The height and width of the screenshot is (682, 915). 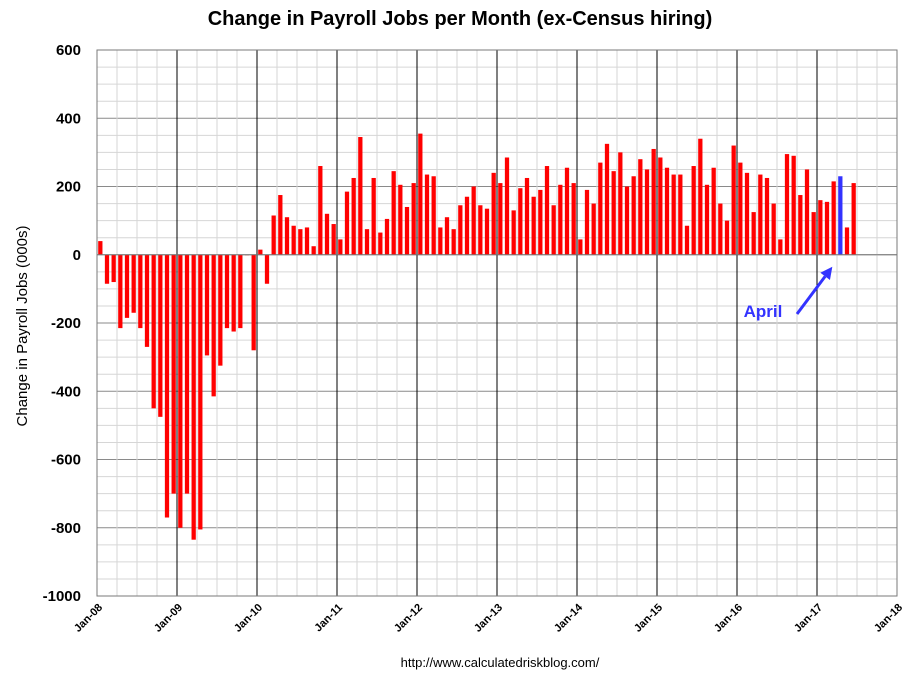 I want to click on y-tick-label: -400, so click(x=66, y=391).